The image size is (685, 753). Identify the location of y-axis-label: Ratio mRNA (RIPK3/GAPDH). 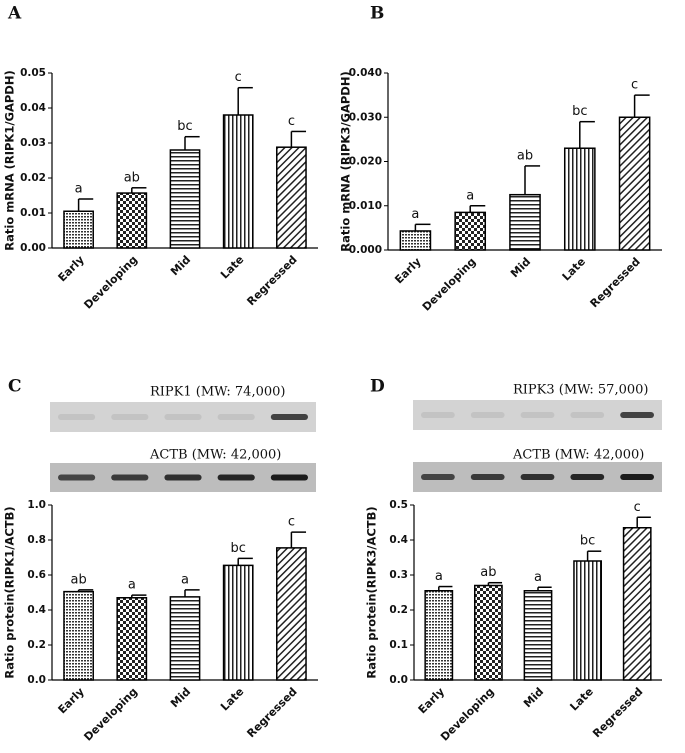
(346, 161).